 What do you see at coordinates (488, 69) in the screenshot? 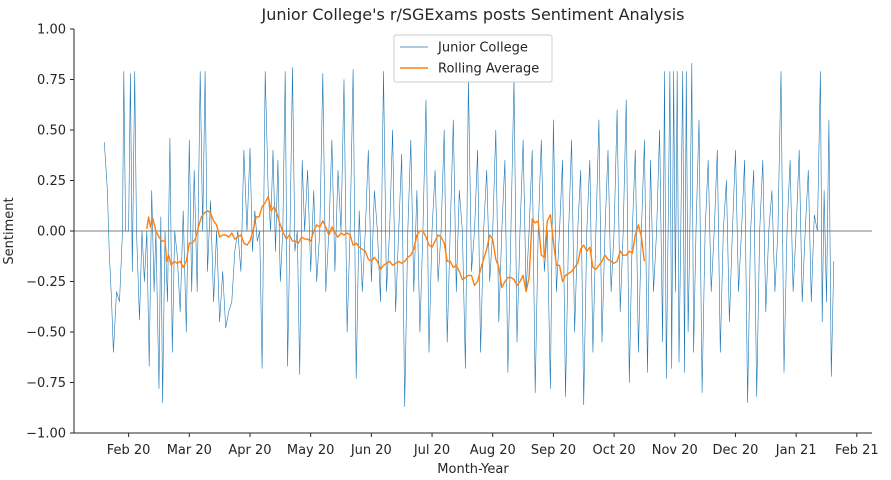
I see `legend-label-rolling-average: Rolling Average` at bounding box center [488, 69].